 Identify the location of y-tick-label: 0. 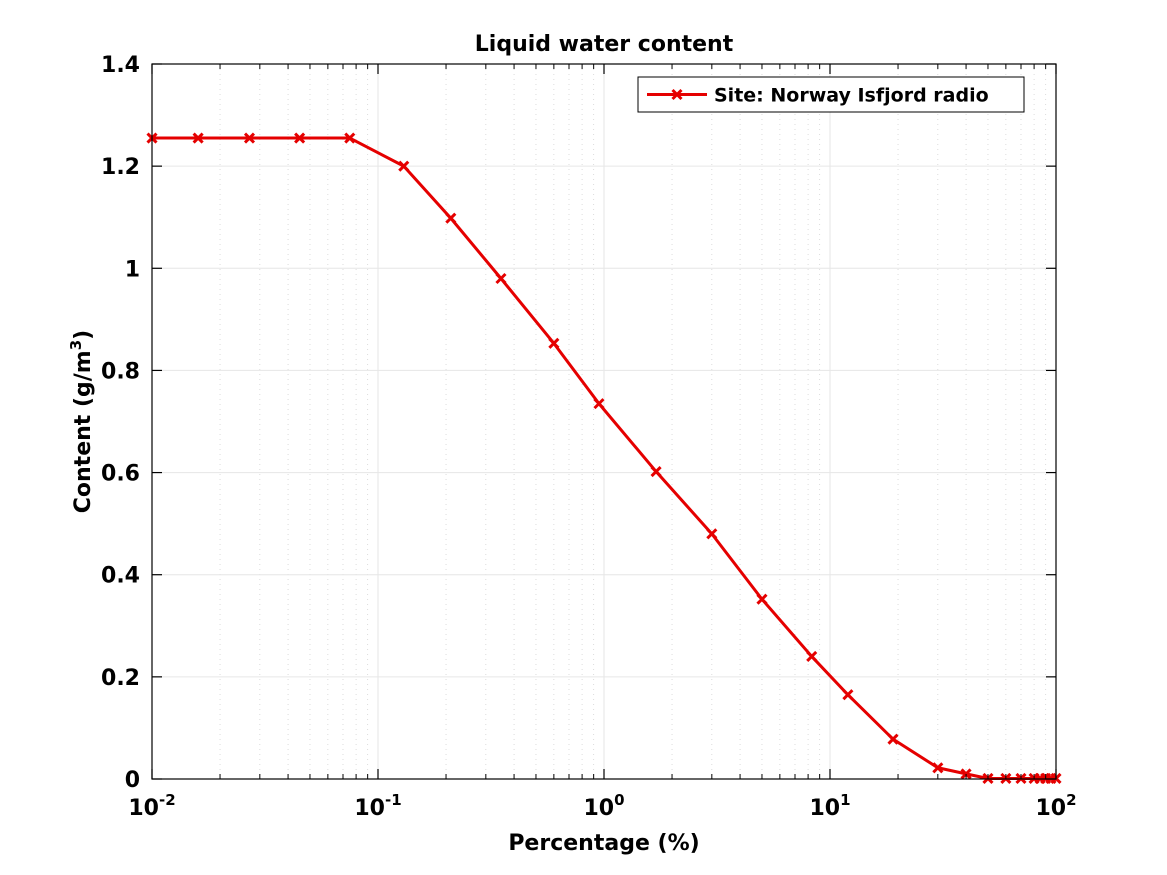
(132, 780).